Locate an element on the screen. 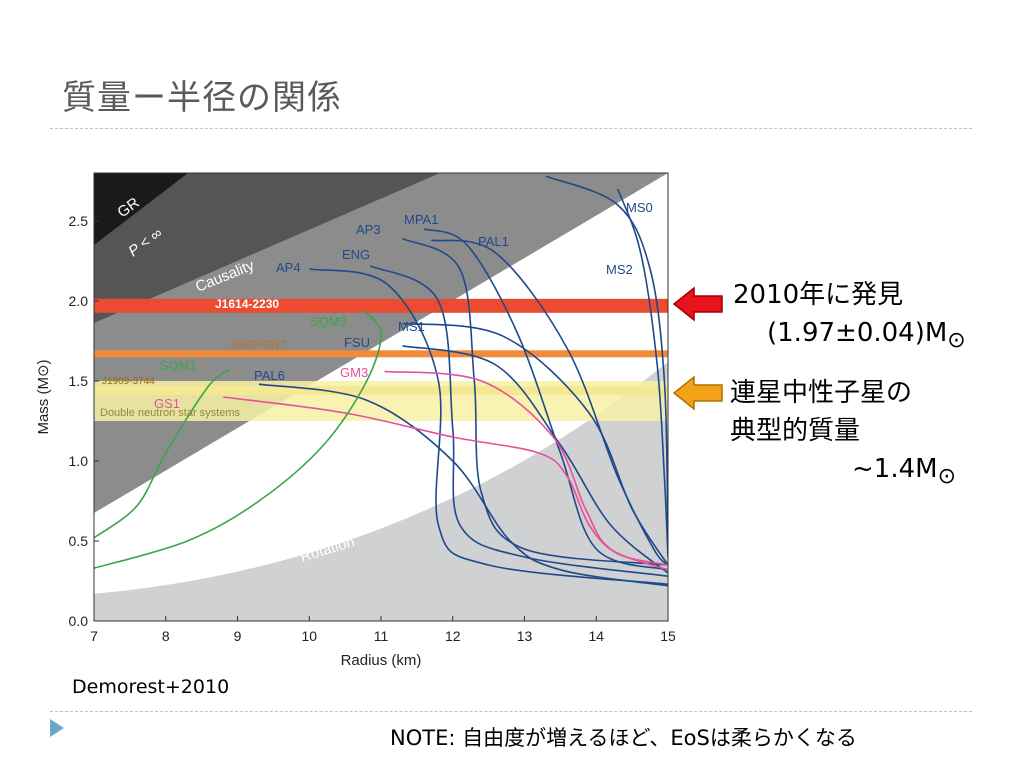 The width and height of the screenshot is (1024, 768). curve-label-ap3: AP3 is located at coordinates (368, 229).